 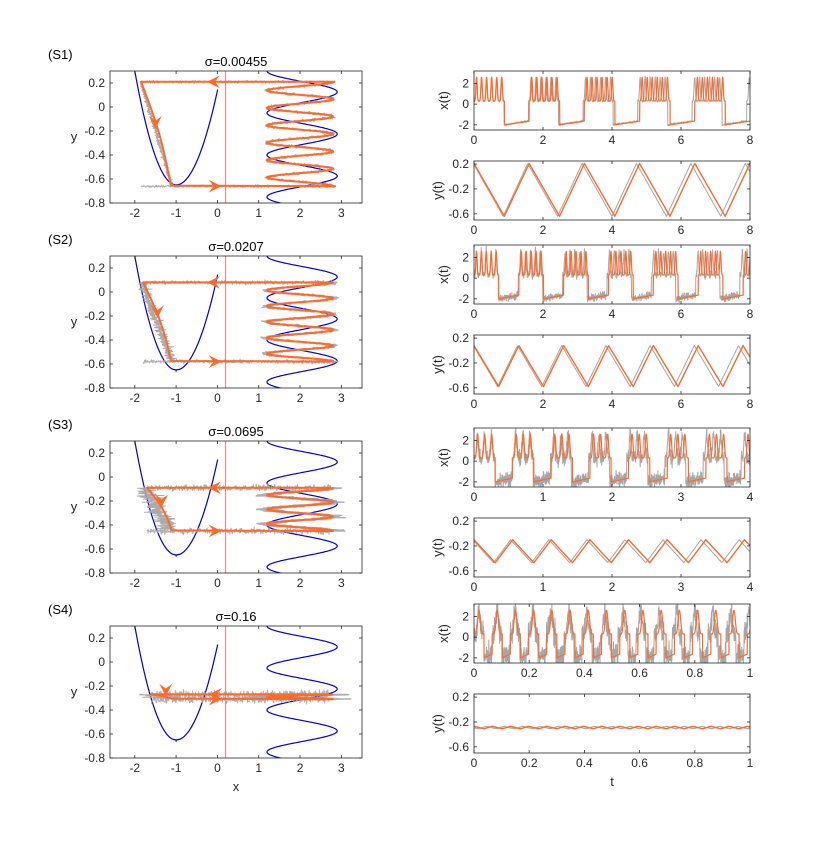 What do you see at coordinates (612, 781) in the screenshot?
I see `x-axis-label: t` at bounding box center [612, 781].